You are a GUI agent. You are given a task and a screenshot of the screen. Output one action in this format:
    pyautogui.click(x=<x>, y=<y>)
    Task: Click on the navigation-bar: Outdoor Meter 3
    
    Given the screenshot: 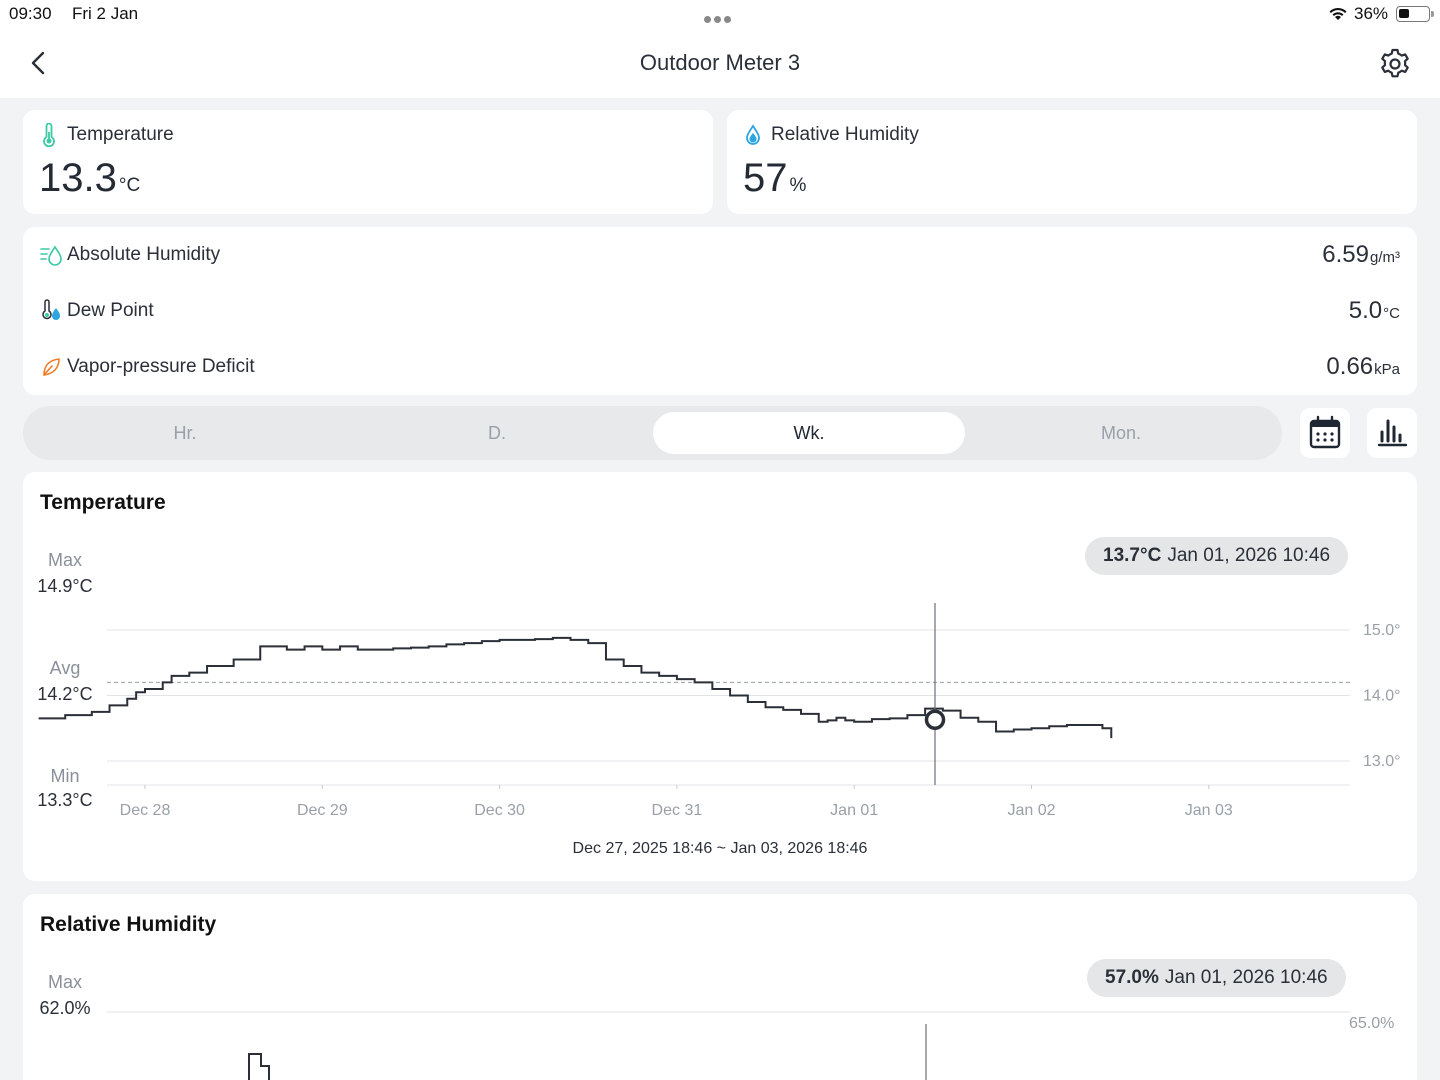 What is the action you would take?
    pyautogui.click(x=720, y=63)
    